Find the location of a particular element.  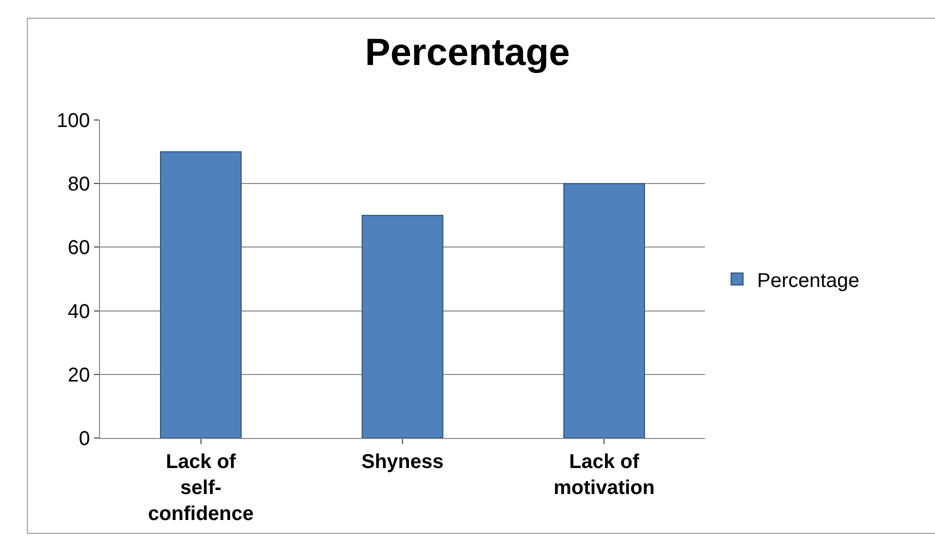

y-tick-label: 20 is located at coordinates (79, 375).